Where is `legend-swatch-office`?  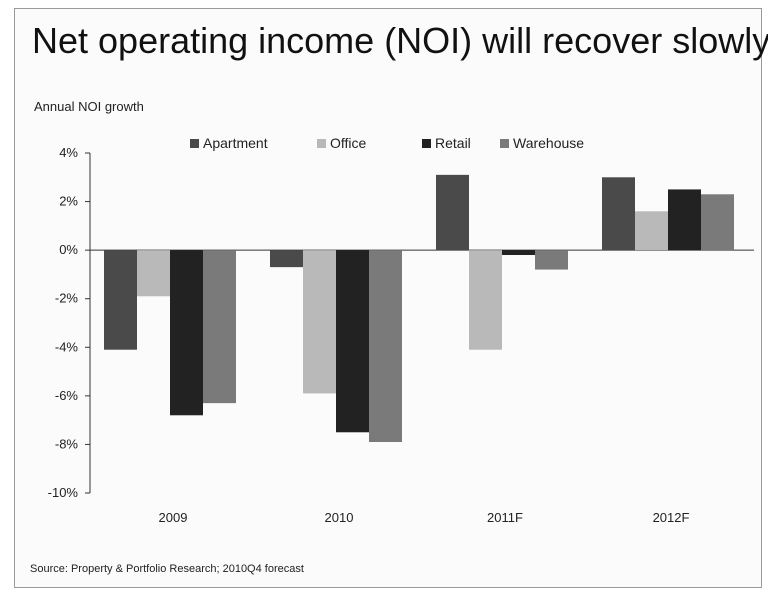
legend-swatch-office is located at coordinates (321, 143).